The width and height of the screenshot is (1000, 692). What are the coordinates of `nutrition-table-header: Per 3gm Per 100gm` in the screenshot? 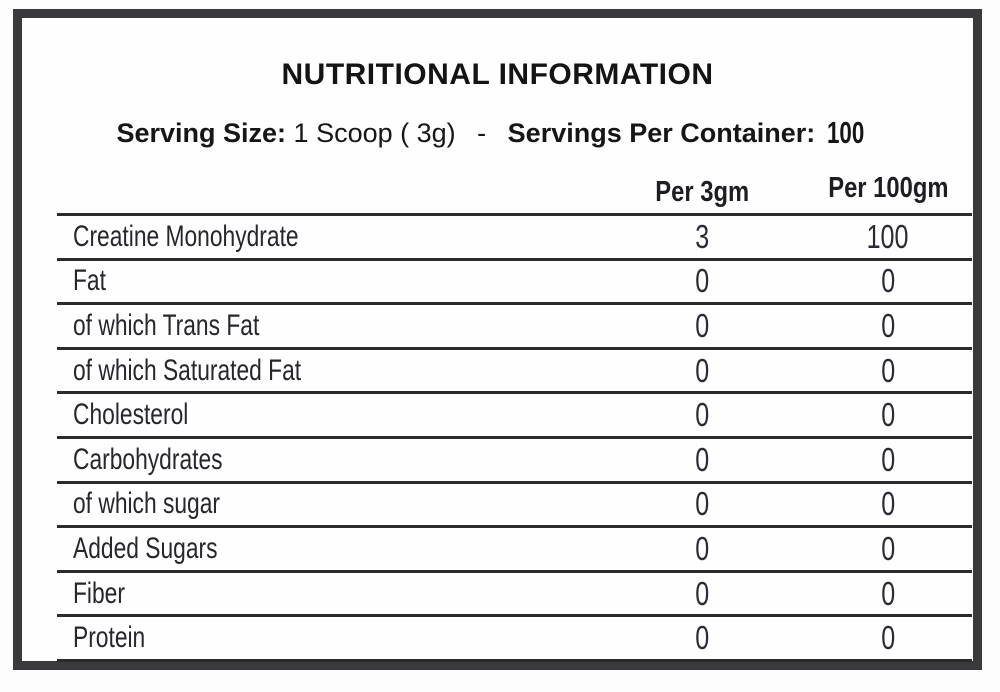 It's located at (514, 191).